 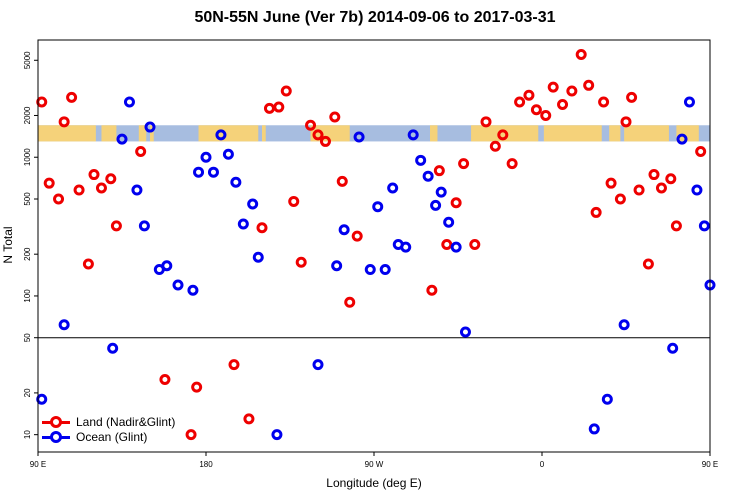 I want to click on data-coverage-band, so click(x=374, y=133).